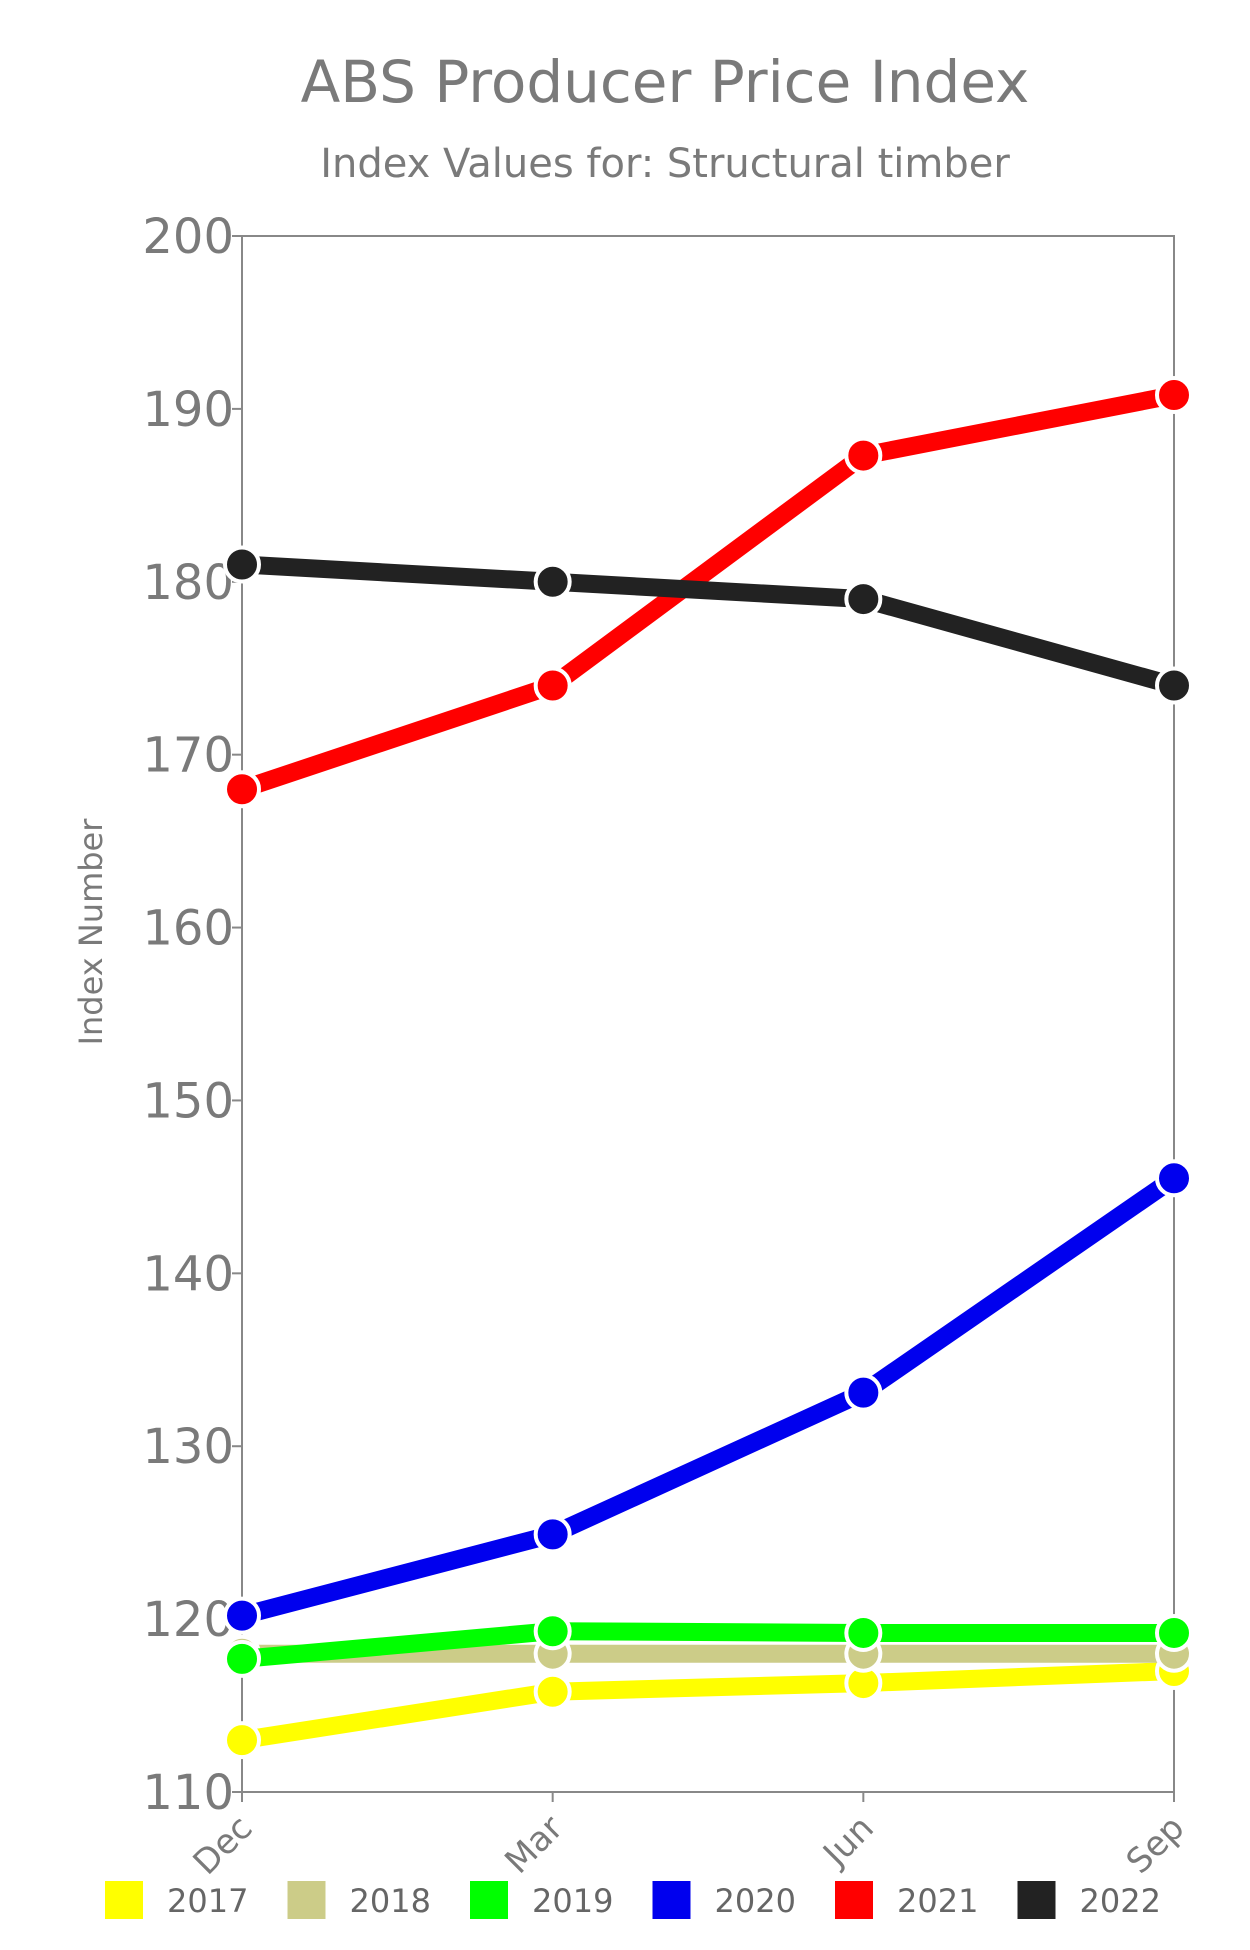  Describe the element at coordinates (689, 1837) in the screenshot. I see `x-axis-ticks: Dec Mar Jun Sep` at that location.